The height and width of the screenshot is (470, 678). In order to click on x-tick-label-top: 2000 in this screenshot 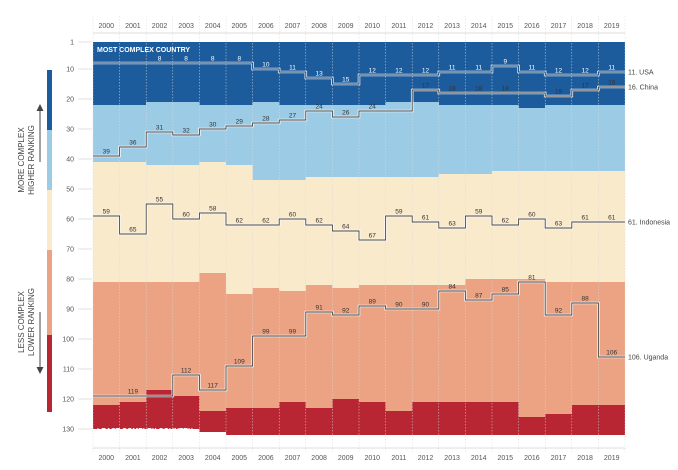, I will do `click(107, 26)`.